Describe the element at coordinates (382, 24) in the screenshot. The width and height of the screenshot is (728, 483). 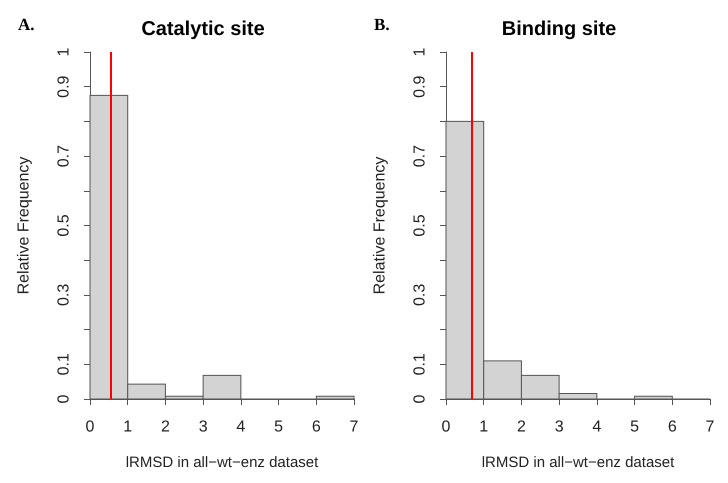
I see `text: B.` at that location.